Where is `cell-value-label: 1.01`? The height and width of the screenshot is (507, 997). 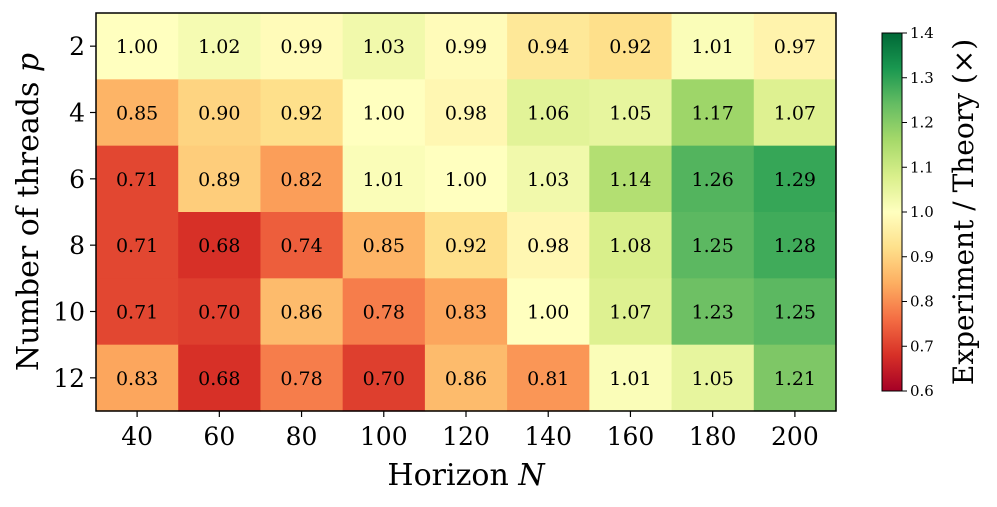 cell-value-label: 1.01 is located at coordinates (713, 47).